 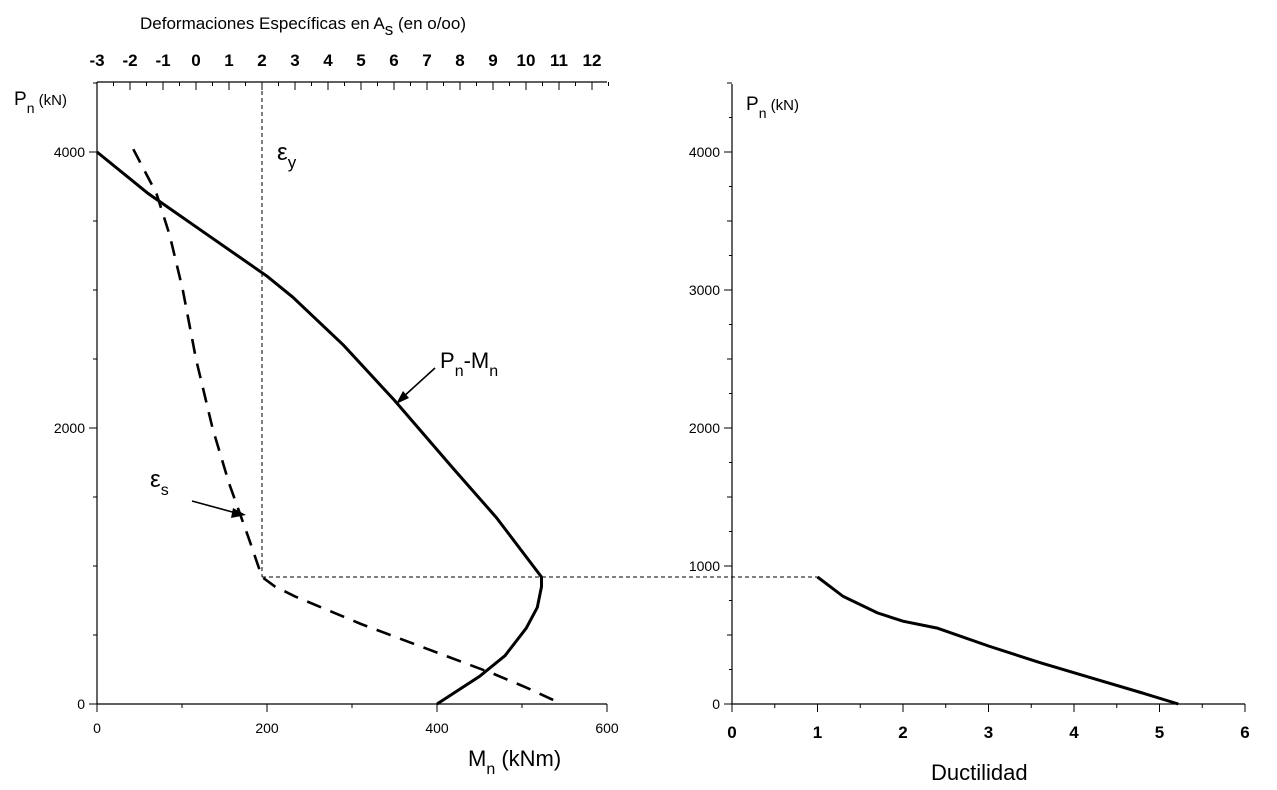 What do you see at coordinates (559, 60) in the screenshot?
I see `top-strain-tick-label: 11` at bounding box center [559, 60].